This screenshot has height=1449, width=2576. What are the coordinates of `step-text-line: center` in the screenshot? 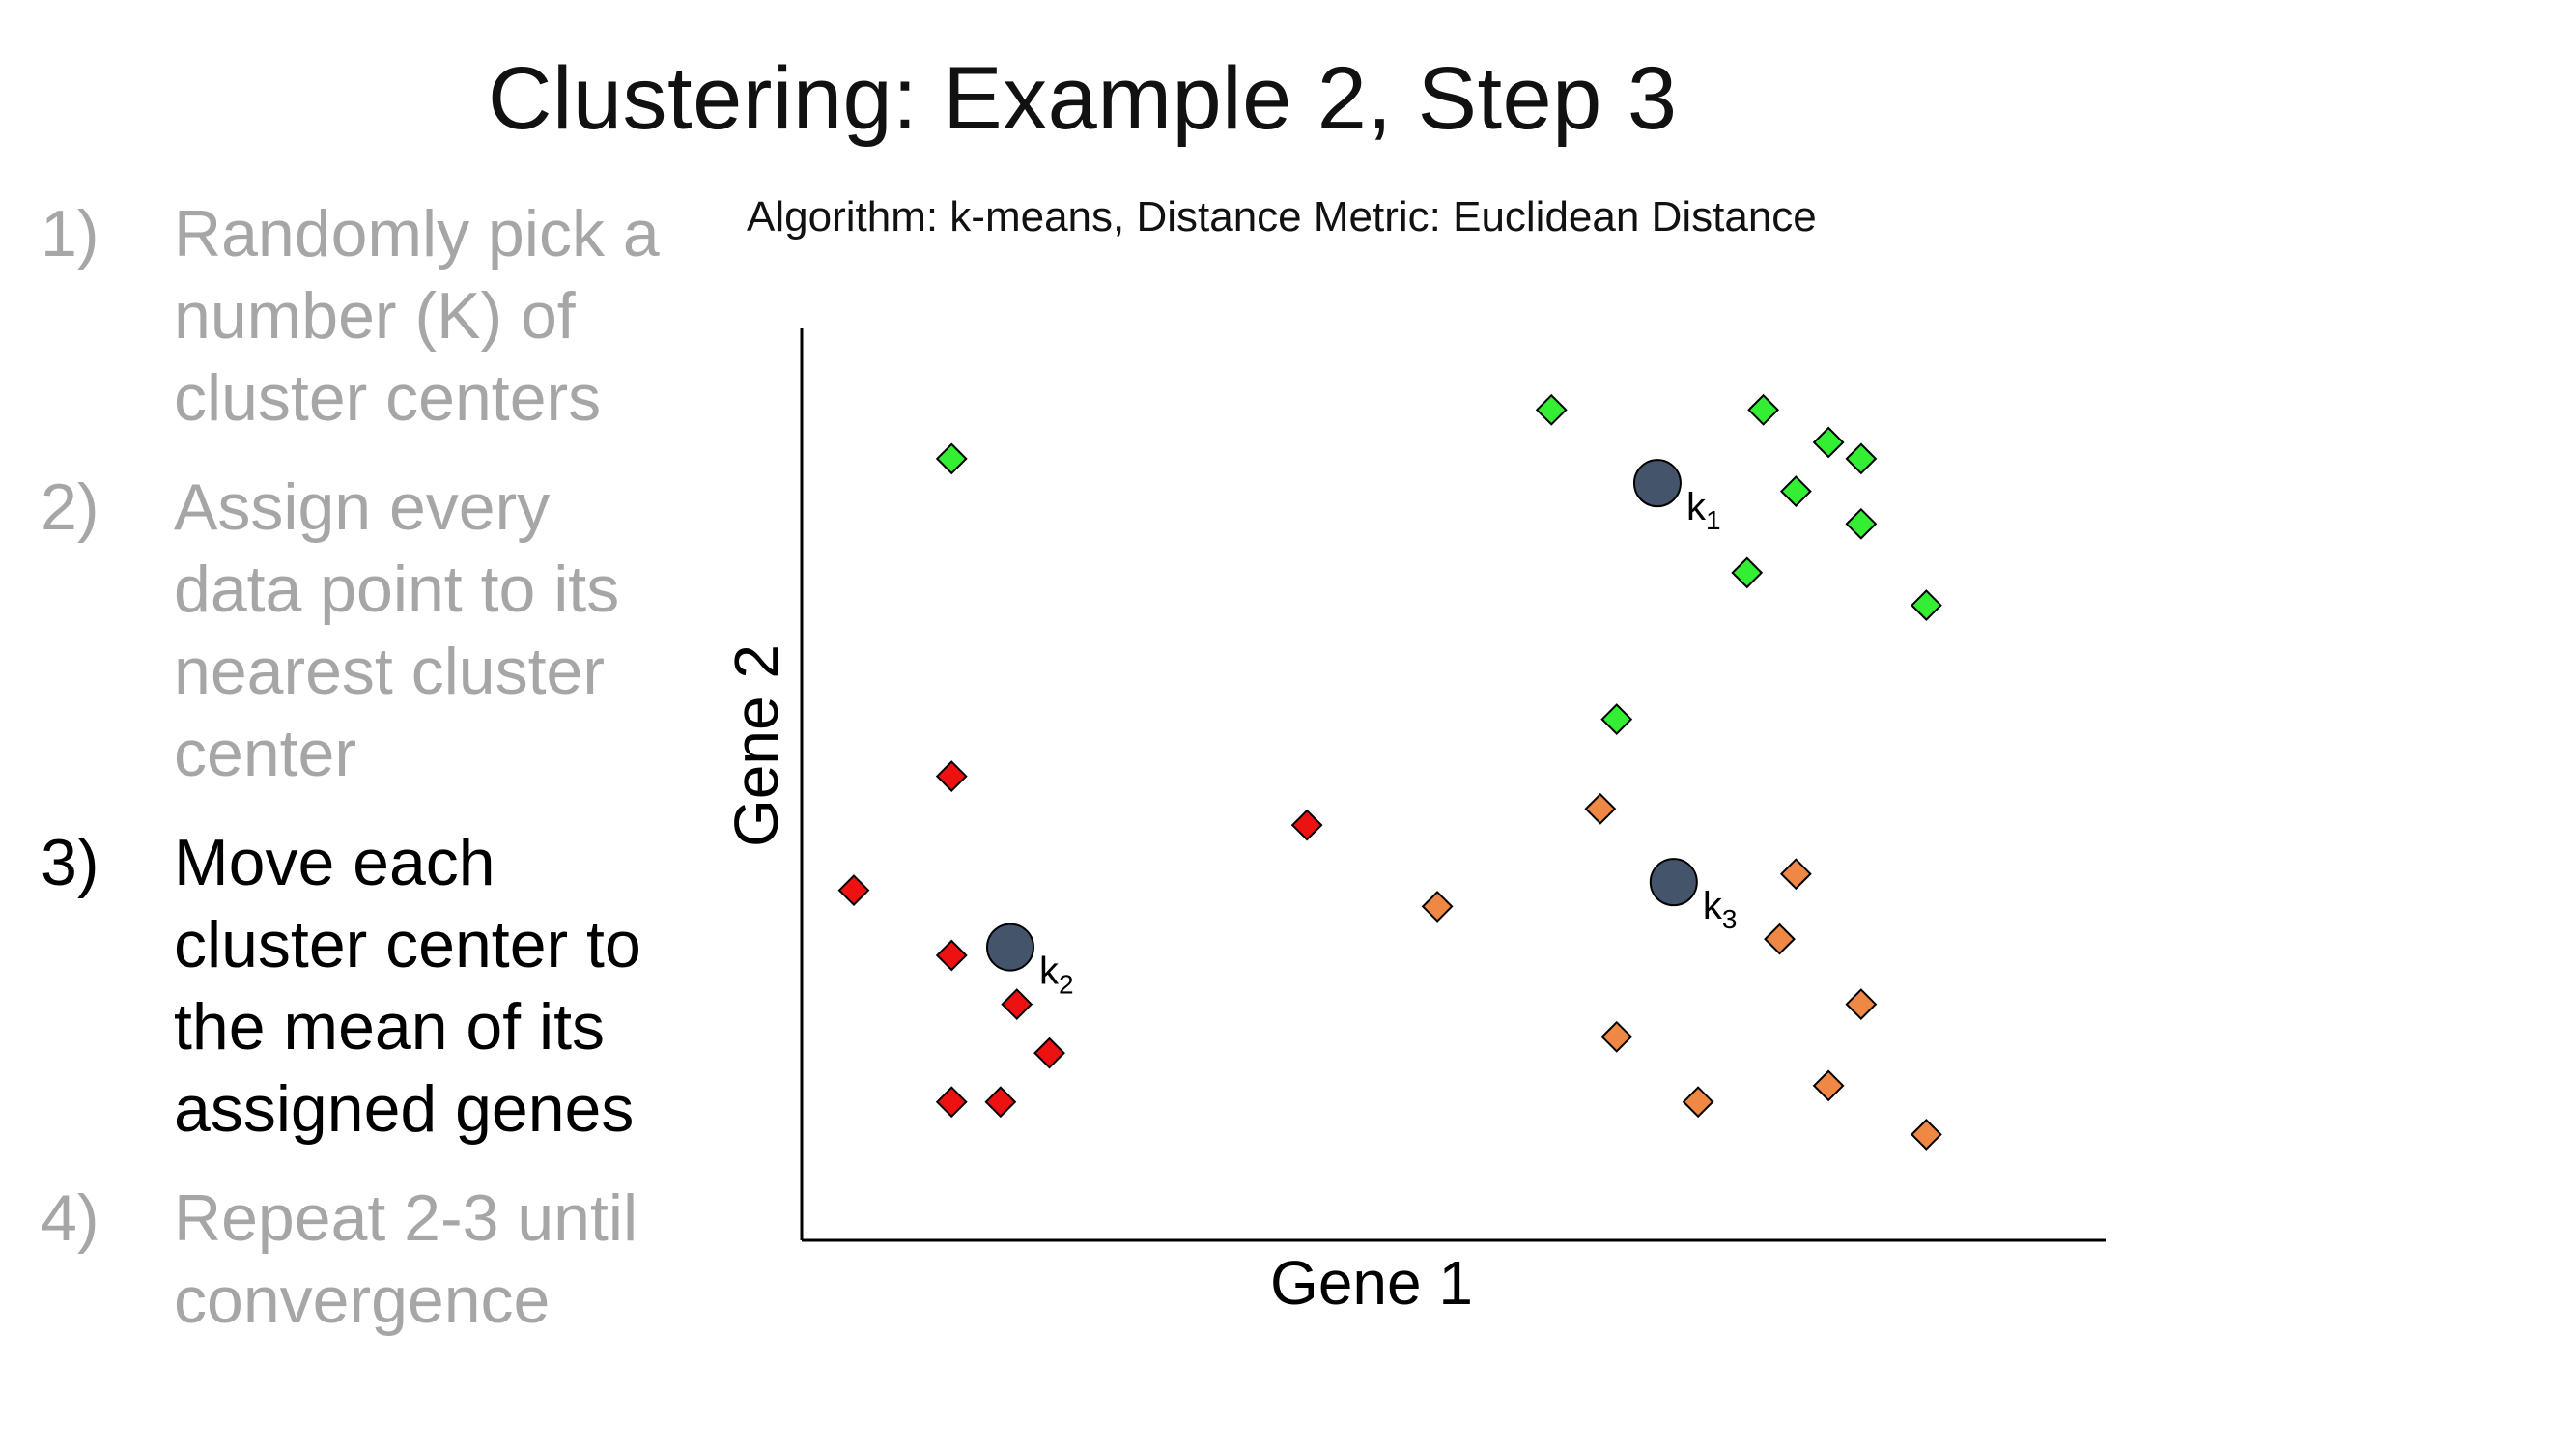 It's located at (265, 753).